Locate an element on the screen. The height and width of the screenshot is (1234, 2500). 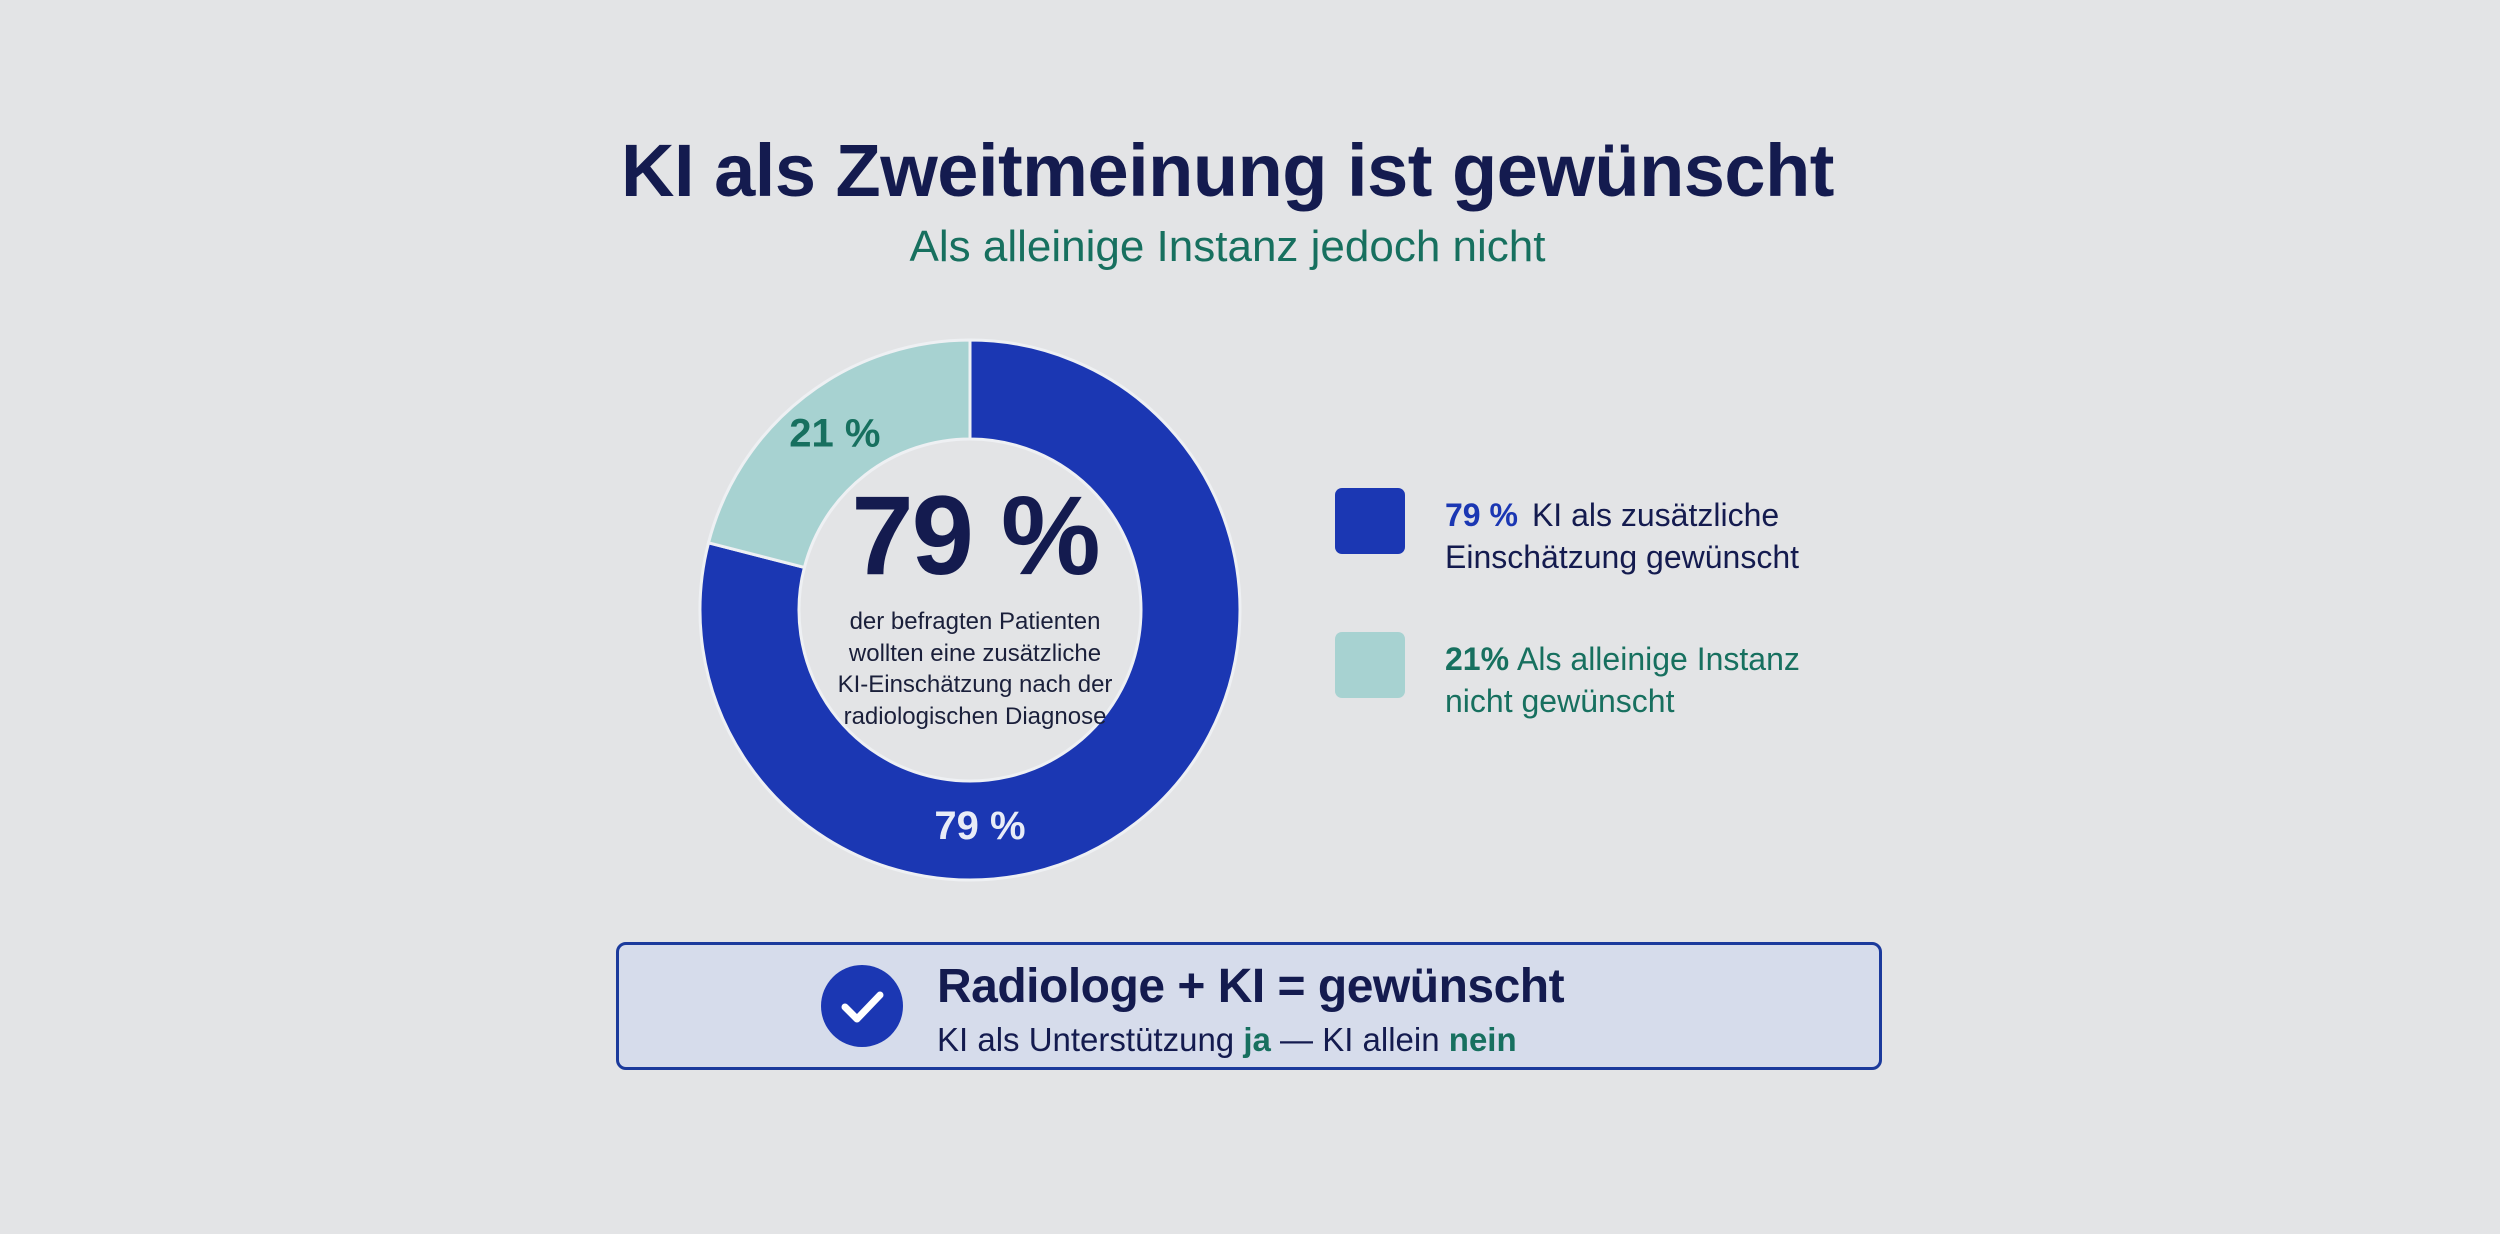
legend-swatch-primary is located at coordinates (1370, 521).